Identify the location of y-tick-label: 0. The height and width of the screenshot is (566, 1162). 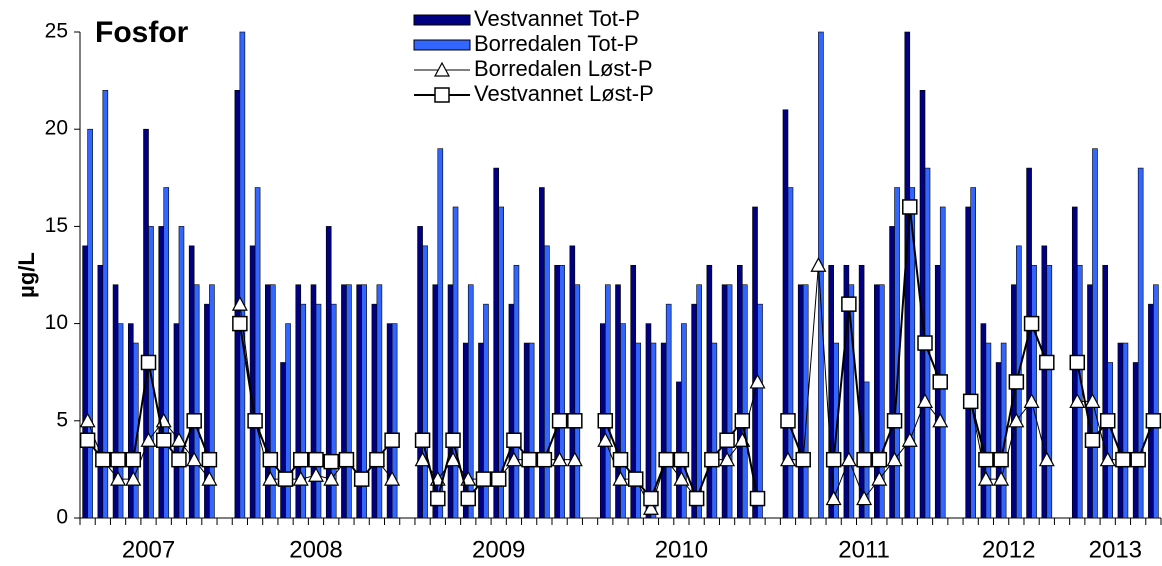
(62, 517).